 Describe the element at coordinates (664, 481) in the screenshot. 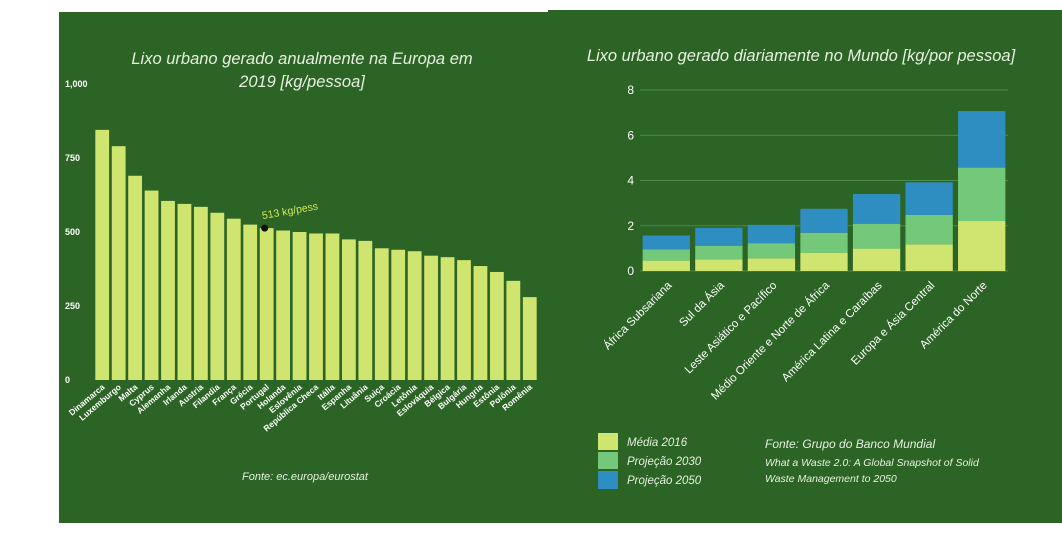

I see `legend-label-projecao-2050: Projeção 2050` at that location.